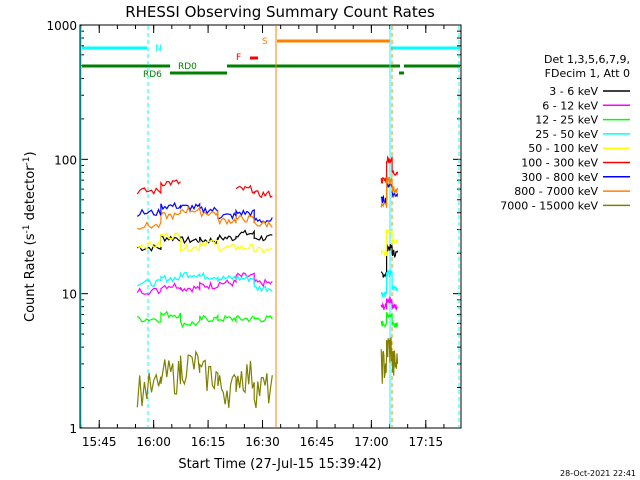 The width and height of the screenshot is (640, 480). I want to click on legend-label: 50 - 100 keV, so click(563, 148).